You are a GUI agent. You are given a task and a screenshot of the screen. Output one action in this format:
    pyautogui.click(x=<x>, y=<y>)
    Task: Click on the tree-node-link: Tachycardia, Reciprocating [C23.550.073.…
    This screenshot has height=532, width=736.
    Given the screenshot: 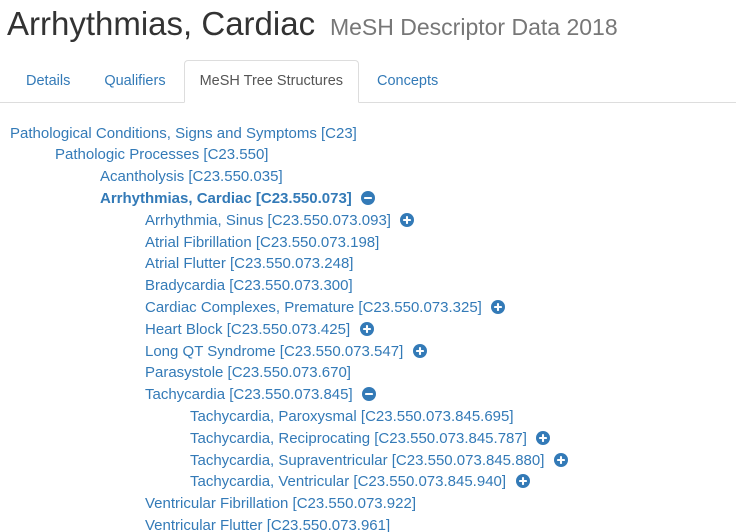 What is the action you would take?
    pyautogui.click(x=358, y=438)
    